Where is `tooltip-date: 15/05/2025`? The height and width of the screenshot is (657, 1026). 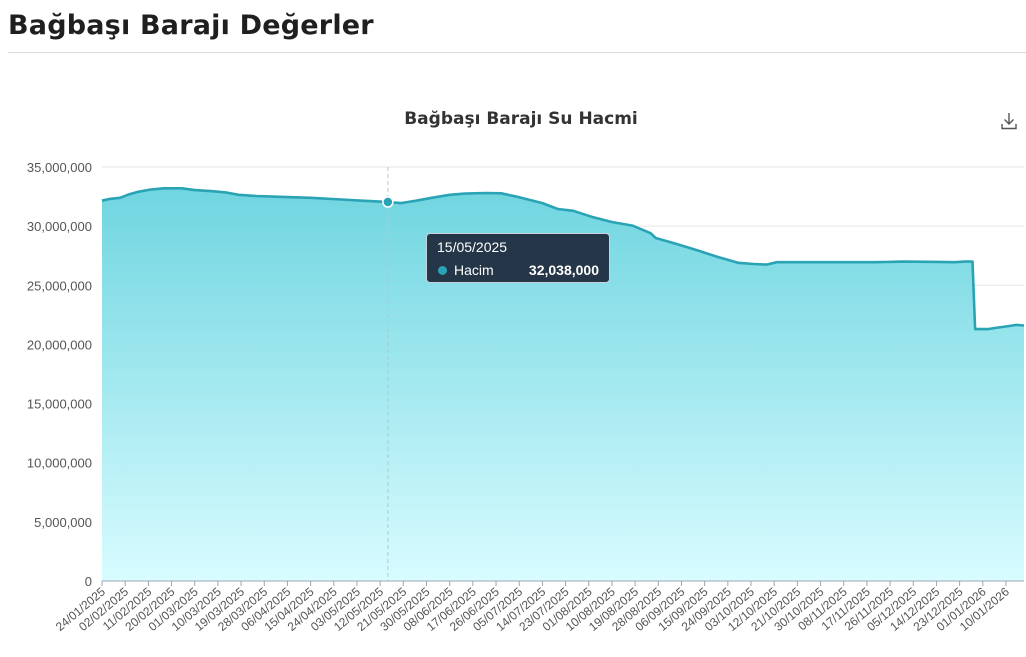
tooltip-date: 15/05/2025 is located at coordinates (472, 247).